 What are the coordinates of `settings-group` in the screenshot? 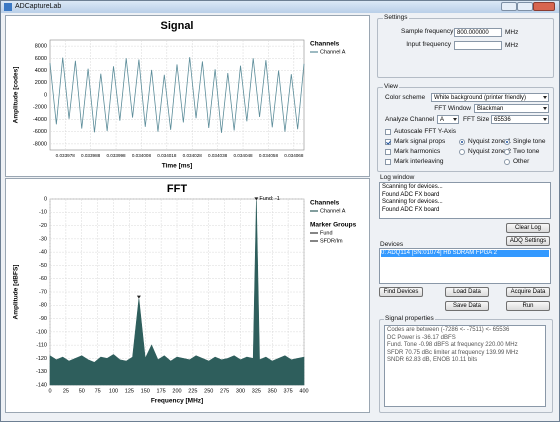 It's located at (465, 48).